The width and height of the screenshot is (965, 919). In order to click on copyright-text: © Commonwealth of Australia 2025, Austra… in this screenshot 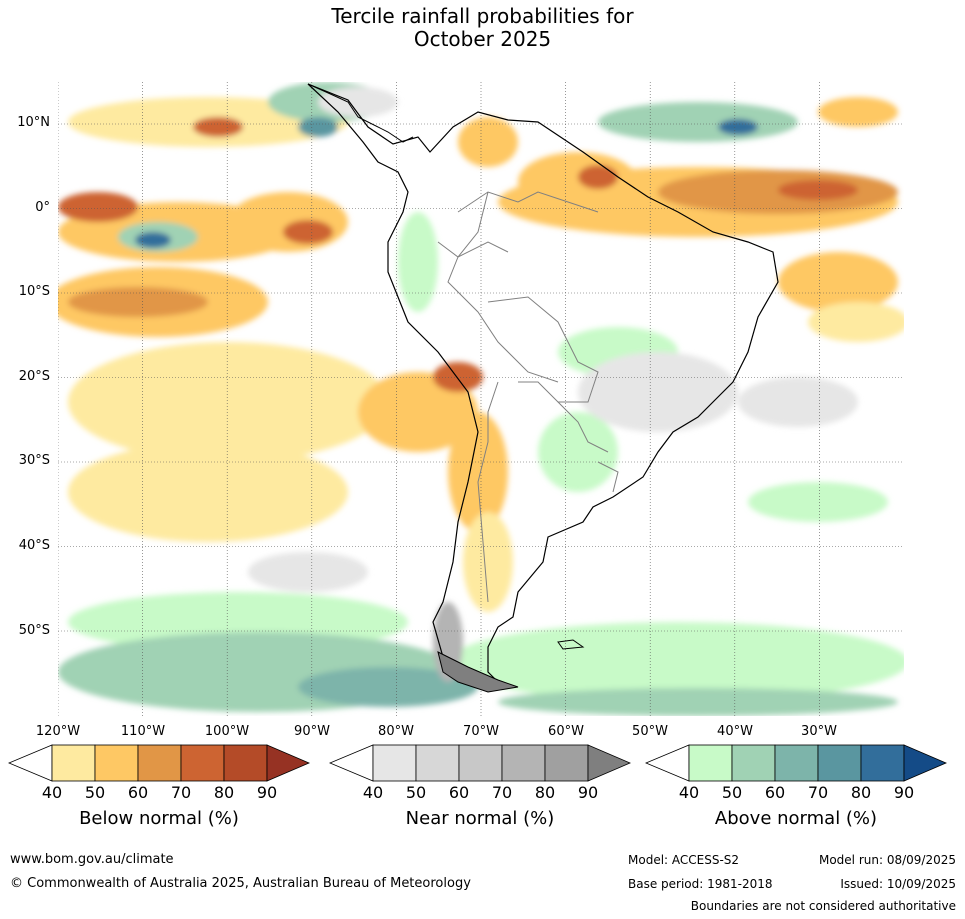, I will do `click(240, 883)`.